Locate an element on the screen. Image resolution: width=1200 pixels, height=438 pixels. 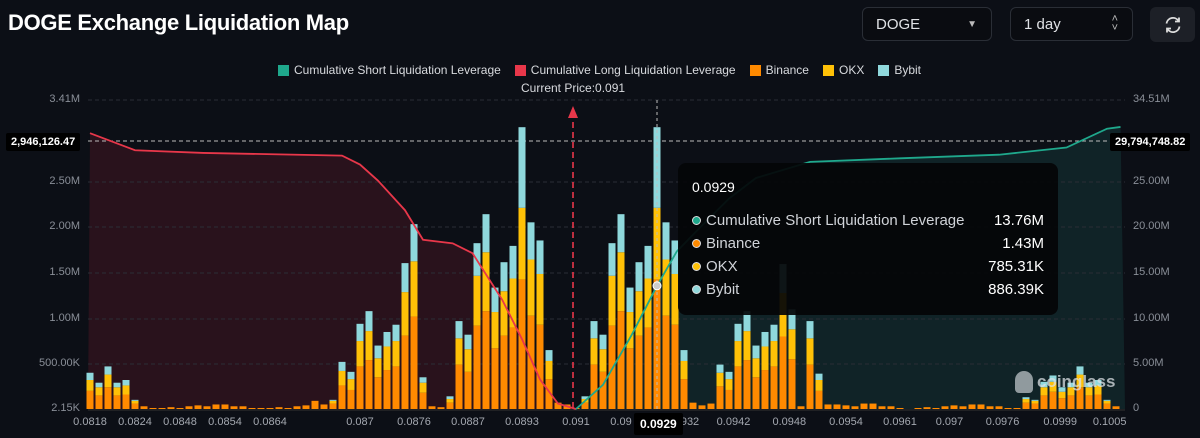
x-axis-tick: 0.0954 is located at coordinates (846, 422).